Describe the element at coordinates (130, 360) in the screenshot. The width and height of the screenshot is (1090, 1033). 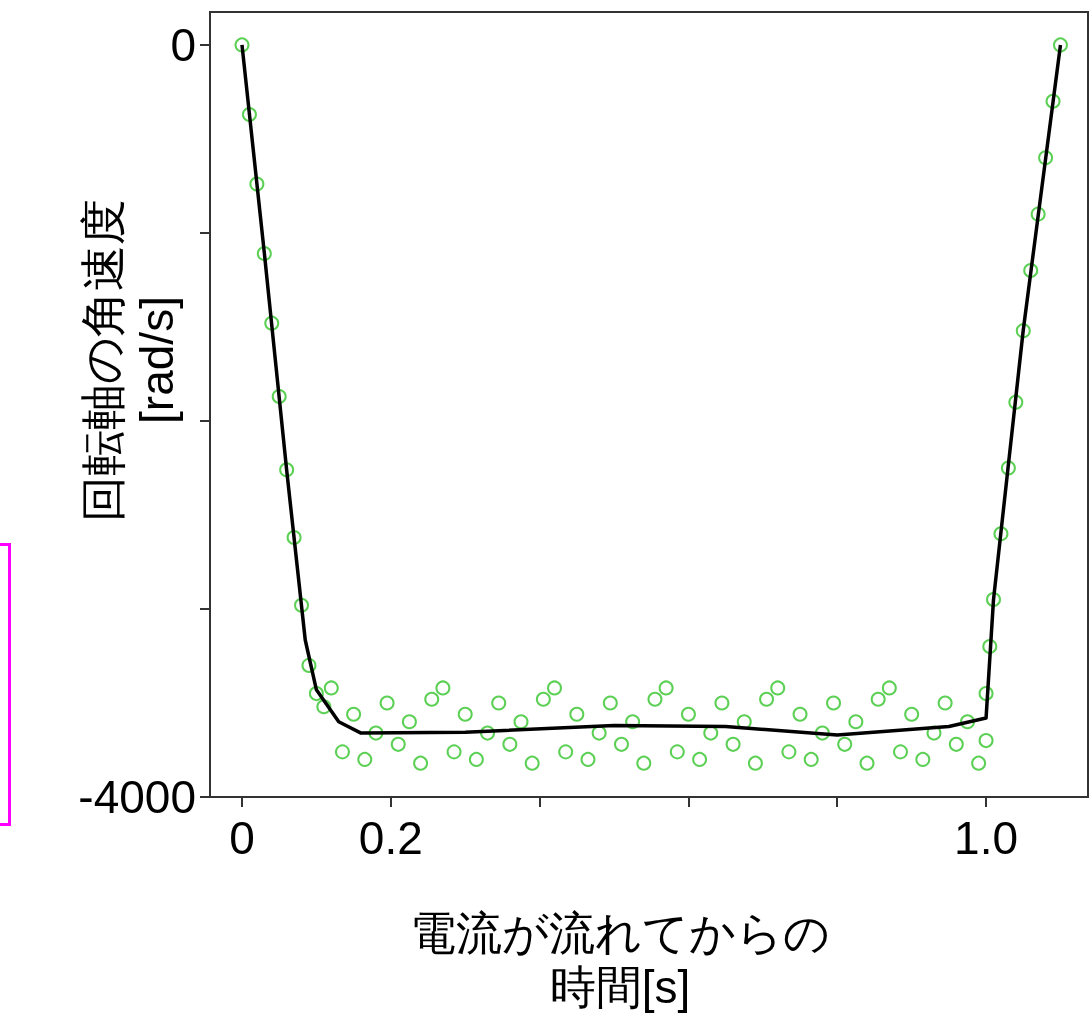
I see `y-axis-title: 回転軸の角速度[rad/s]` at that location.